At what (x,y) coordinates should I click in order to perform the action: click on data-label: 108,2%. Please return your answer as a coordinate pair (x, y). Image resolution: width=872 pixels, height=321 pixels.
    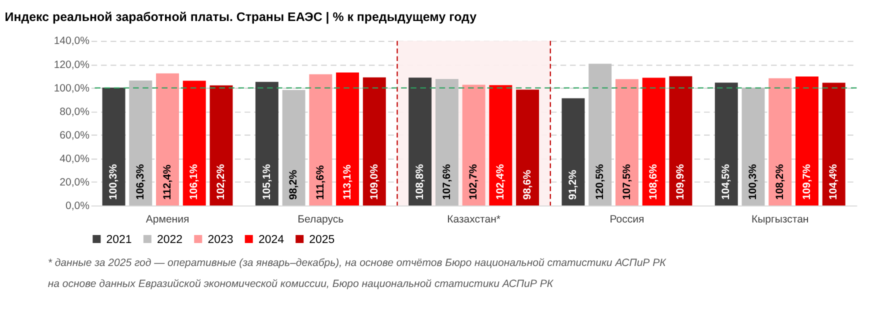
    Looking at the image, I should click on (780, 181).